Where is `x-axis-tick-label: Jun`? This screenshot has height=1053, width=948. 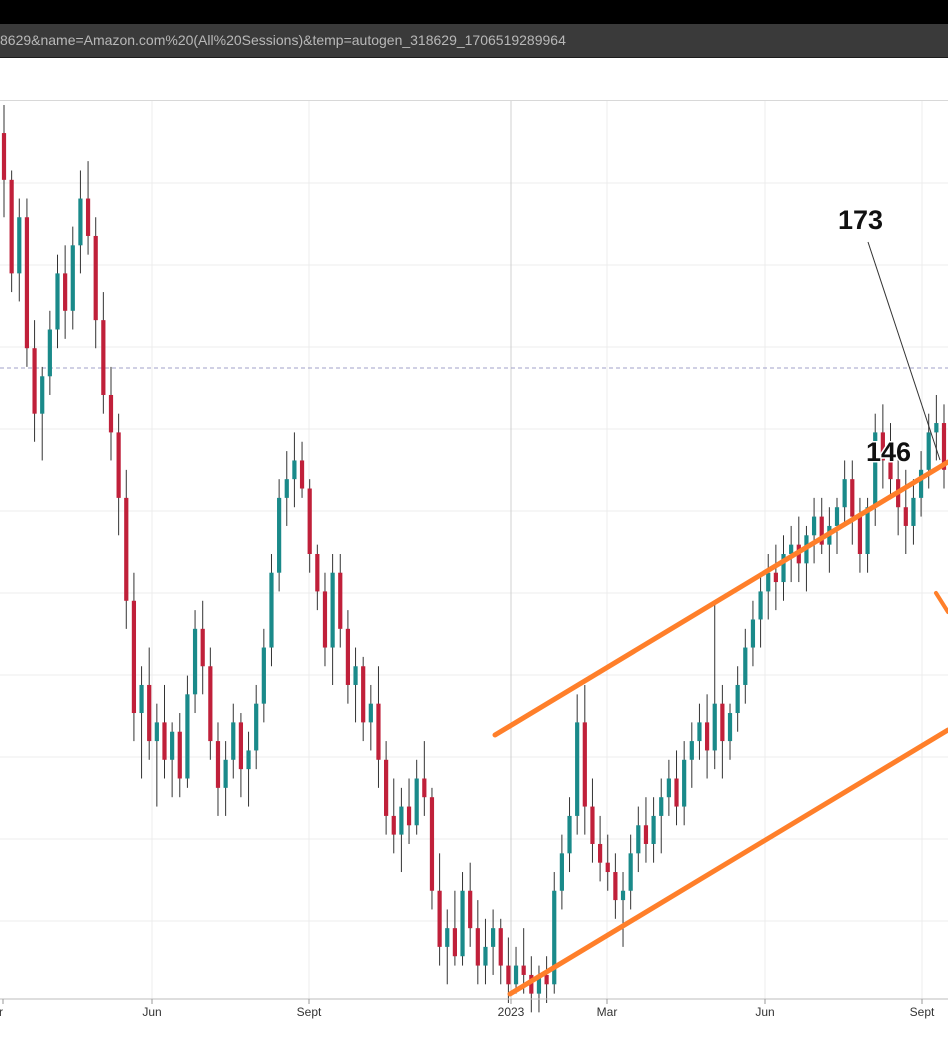 x-axis-tick-label: Jun is located at coordinates (764, 1012).